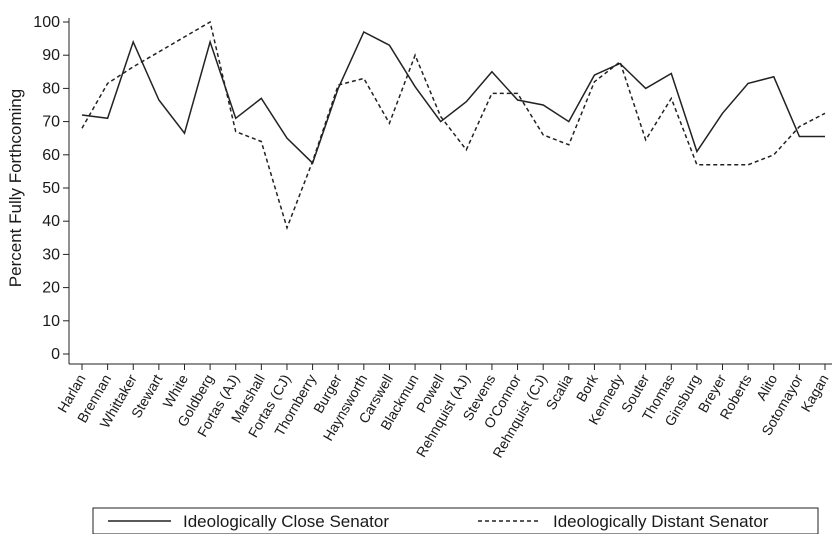  I want to click on y-tick-label: 70, so click(51, 122).